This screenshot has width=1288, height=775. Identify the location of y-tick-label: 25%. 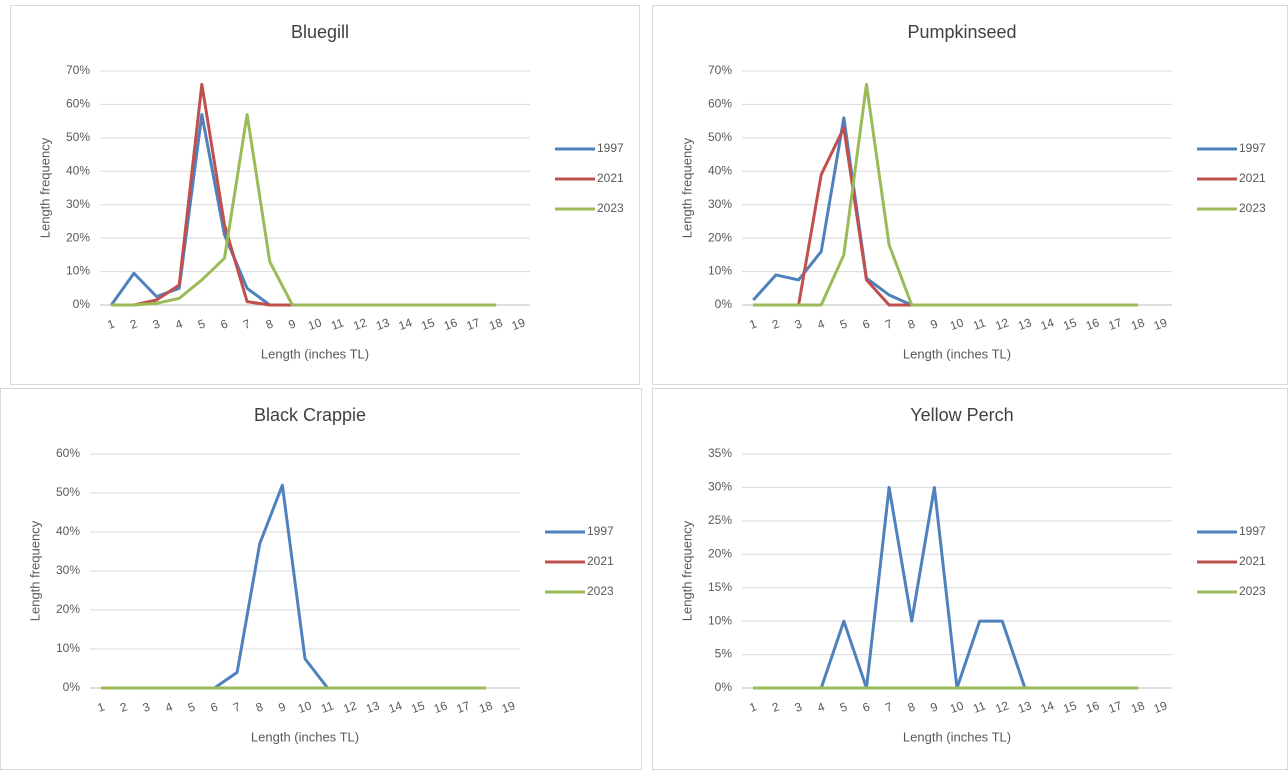
(720, 520).